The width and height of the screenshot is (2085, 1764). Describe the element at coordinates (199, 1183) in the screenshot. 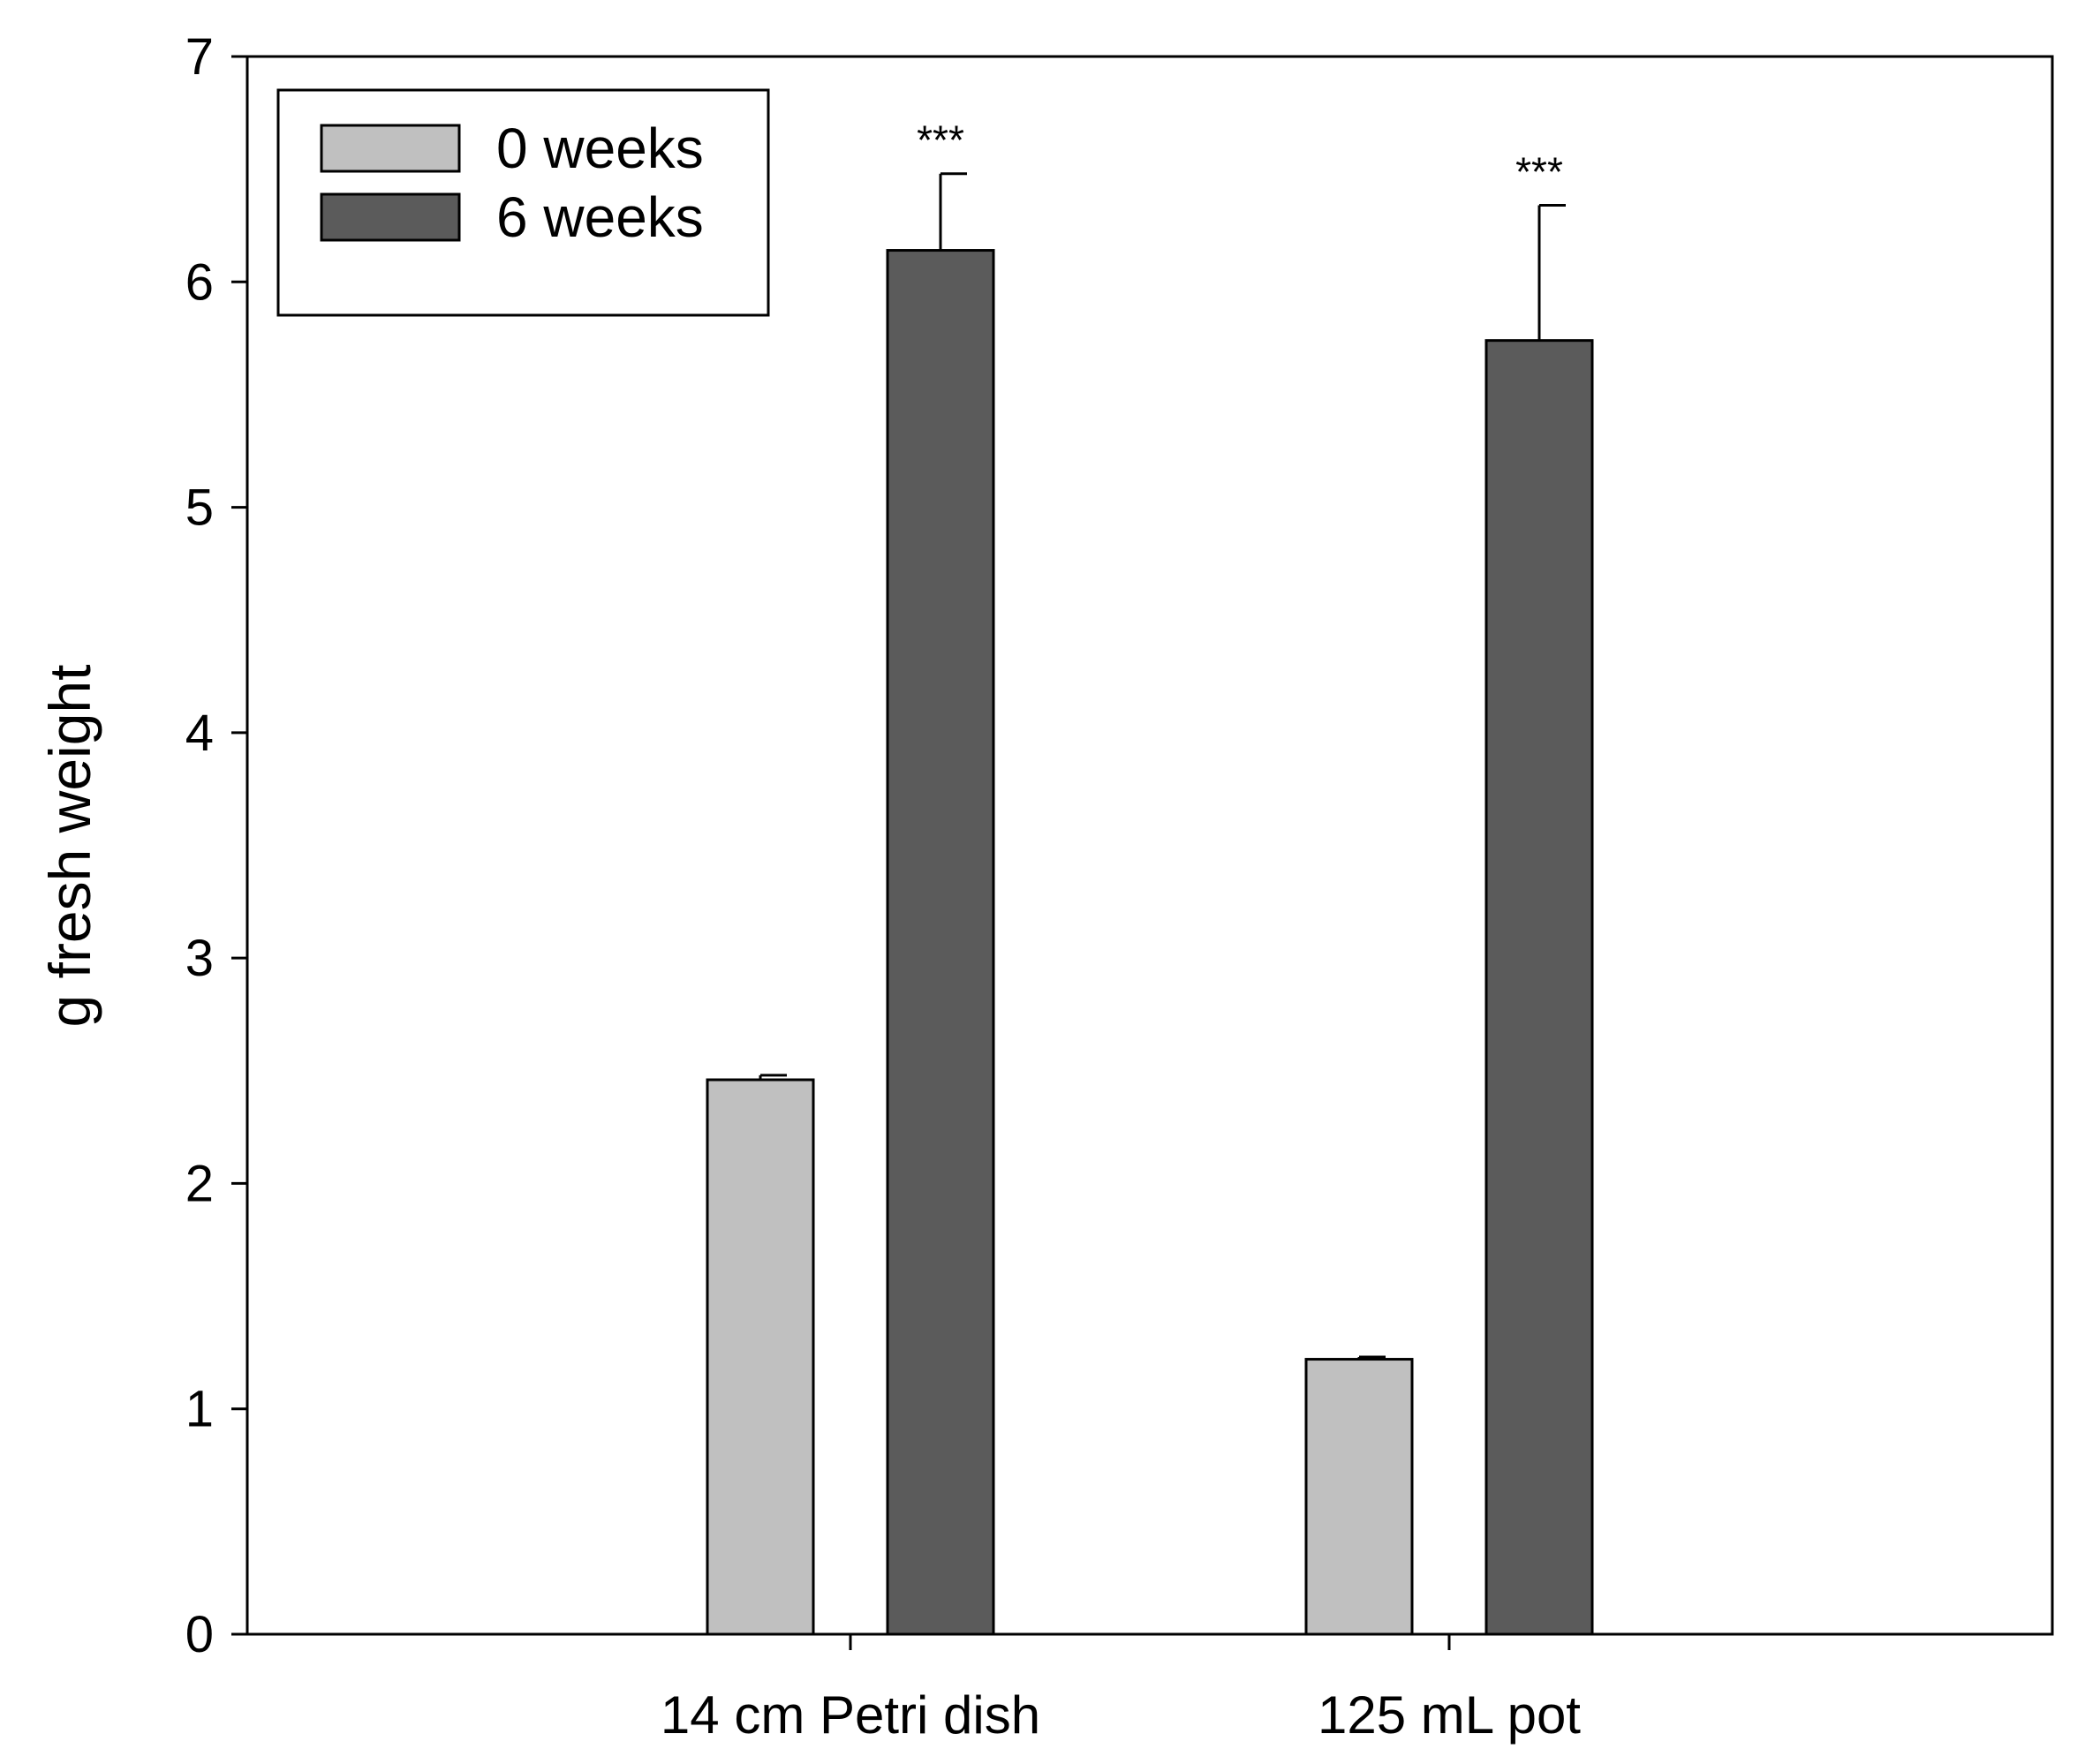

I see `y-tick-label: 2` at that location.